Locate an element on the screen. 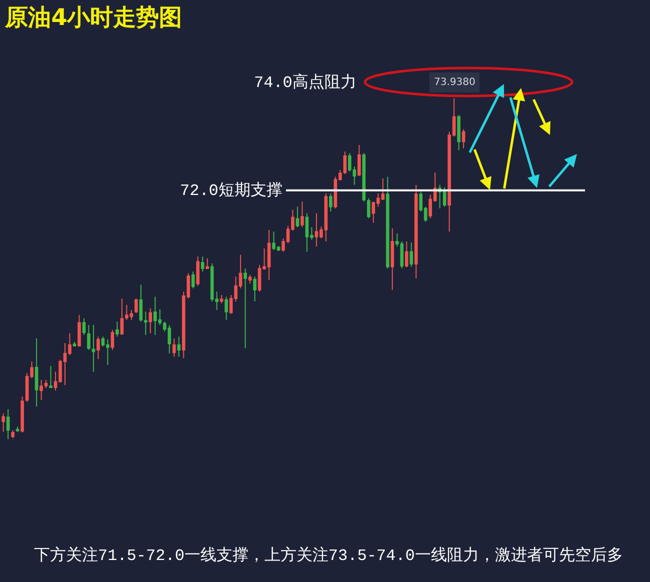 The width and height of the screenshot is (650, 582). text: 74.0高点阻力 is located at coordinates (305, 82).